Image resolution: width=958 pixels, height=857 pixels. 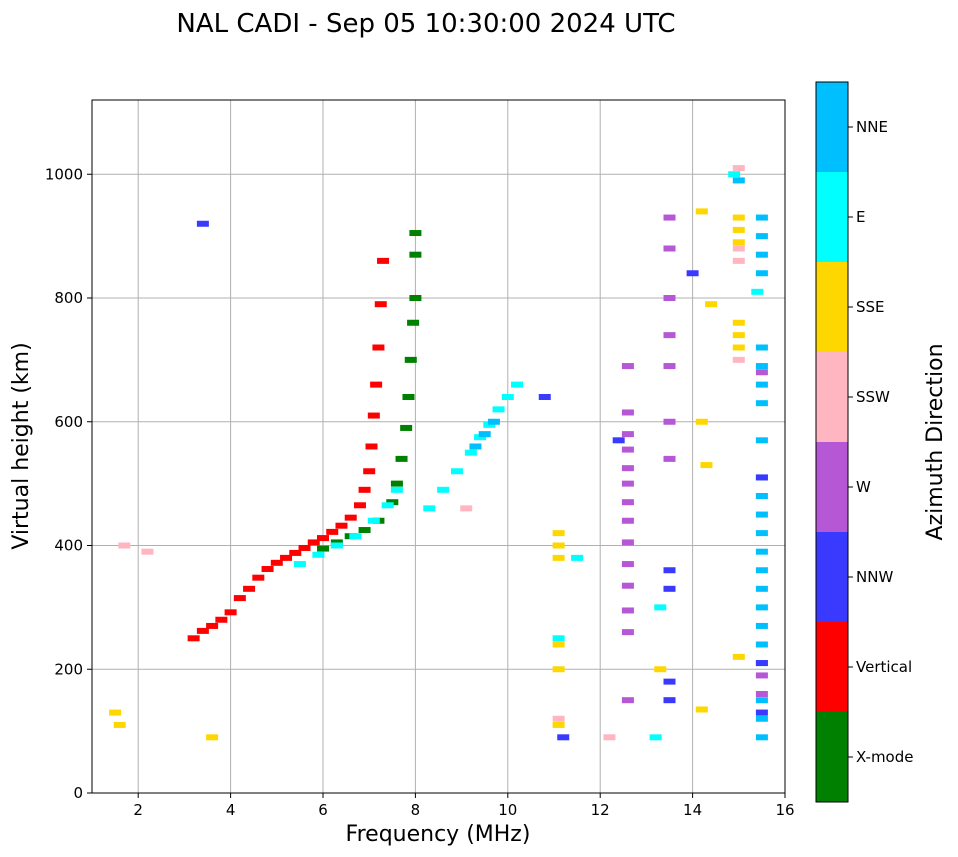 I want to click on y-tick-label: 800, so click(x=68, y=298).